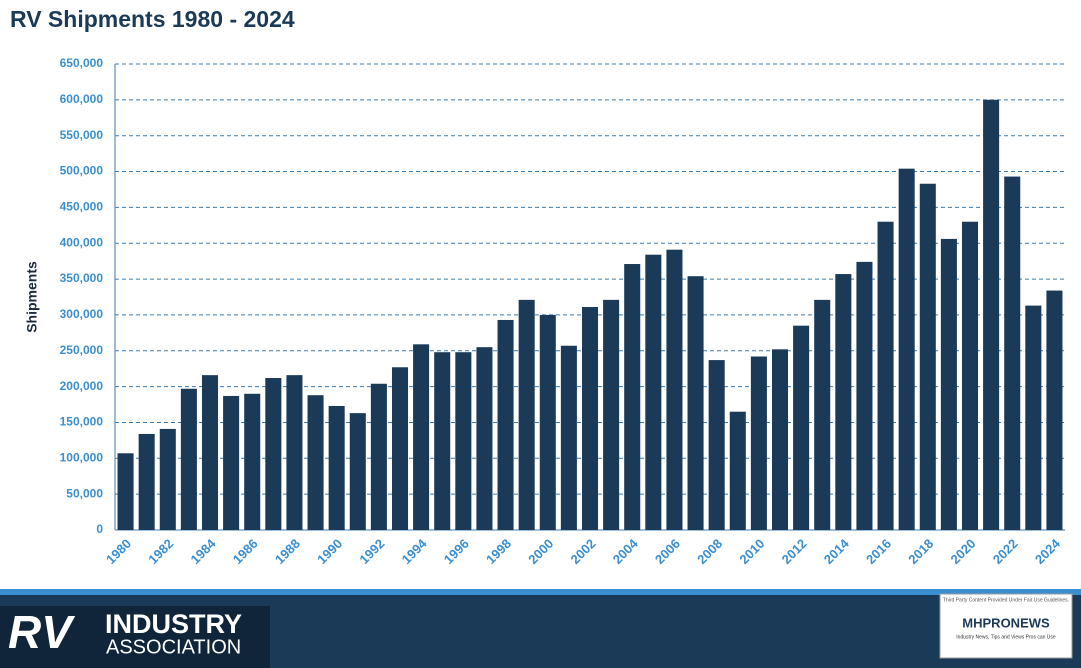 This screenshot has height=668, width=1081. What do you see at coordinates (626, 551) in the screenshot?
I see `x-tick-label: 2004` at bounding box center [626, 551].